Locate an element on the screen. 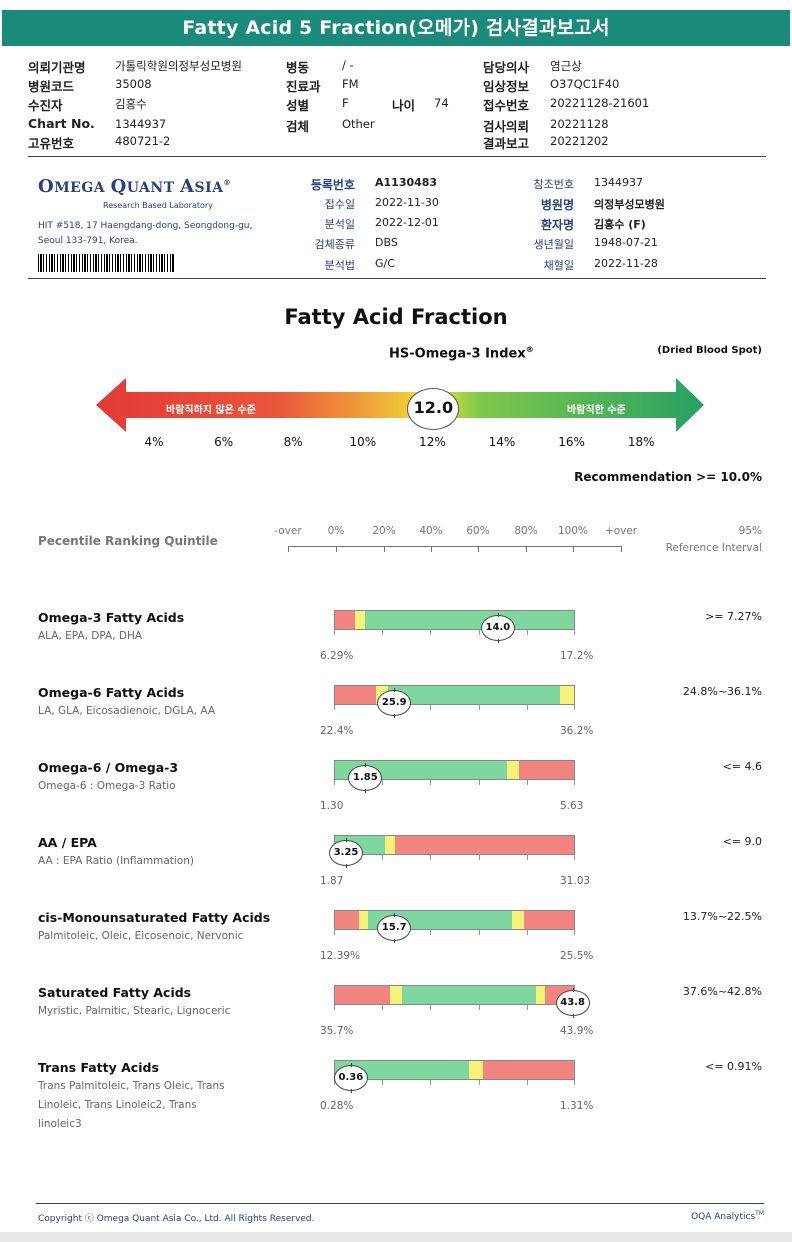  header-value: 1344937 is located at coordinates (141, 124).